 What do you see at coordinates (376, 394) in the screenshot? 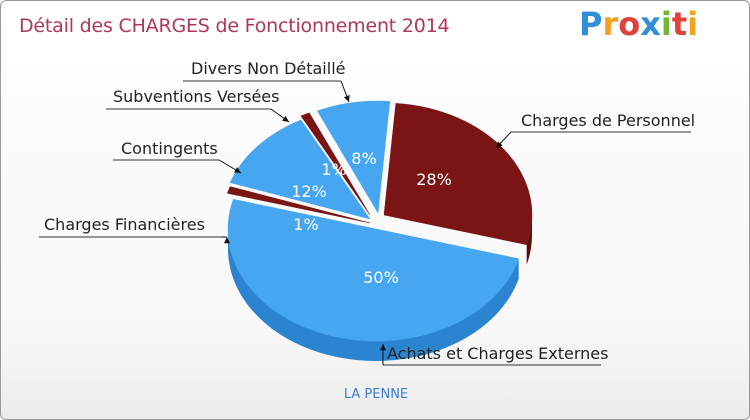
I see `chart-subtitle: LA PENNE` at bounding box center [376, 394].